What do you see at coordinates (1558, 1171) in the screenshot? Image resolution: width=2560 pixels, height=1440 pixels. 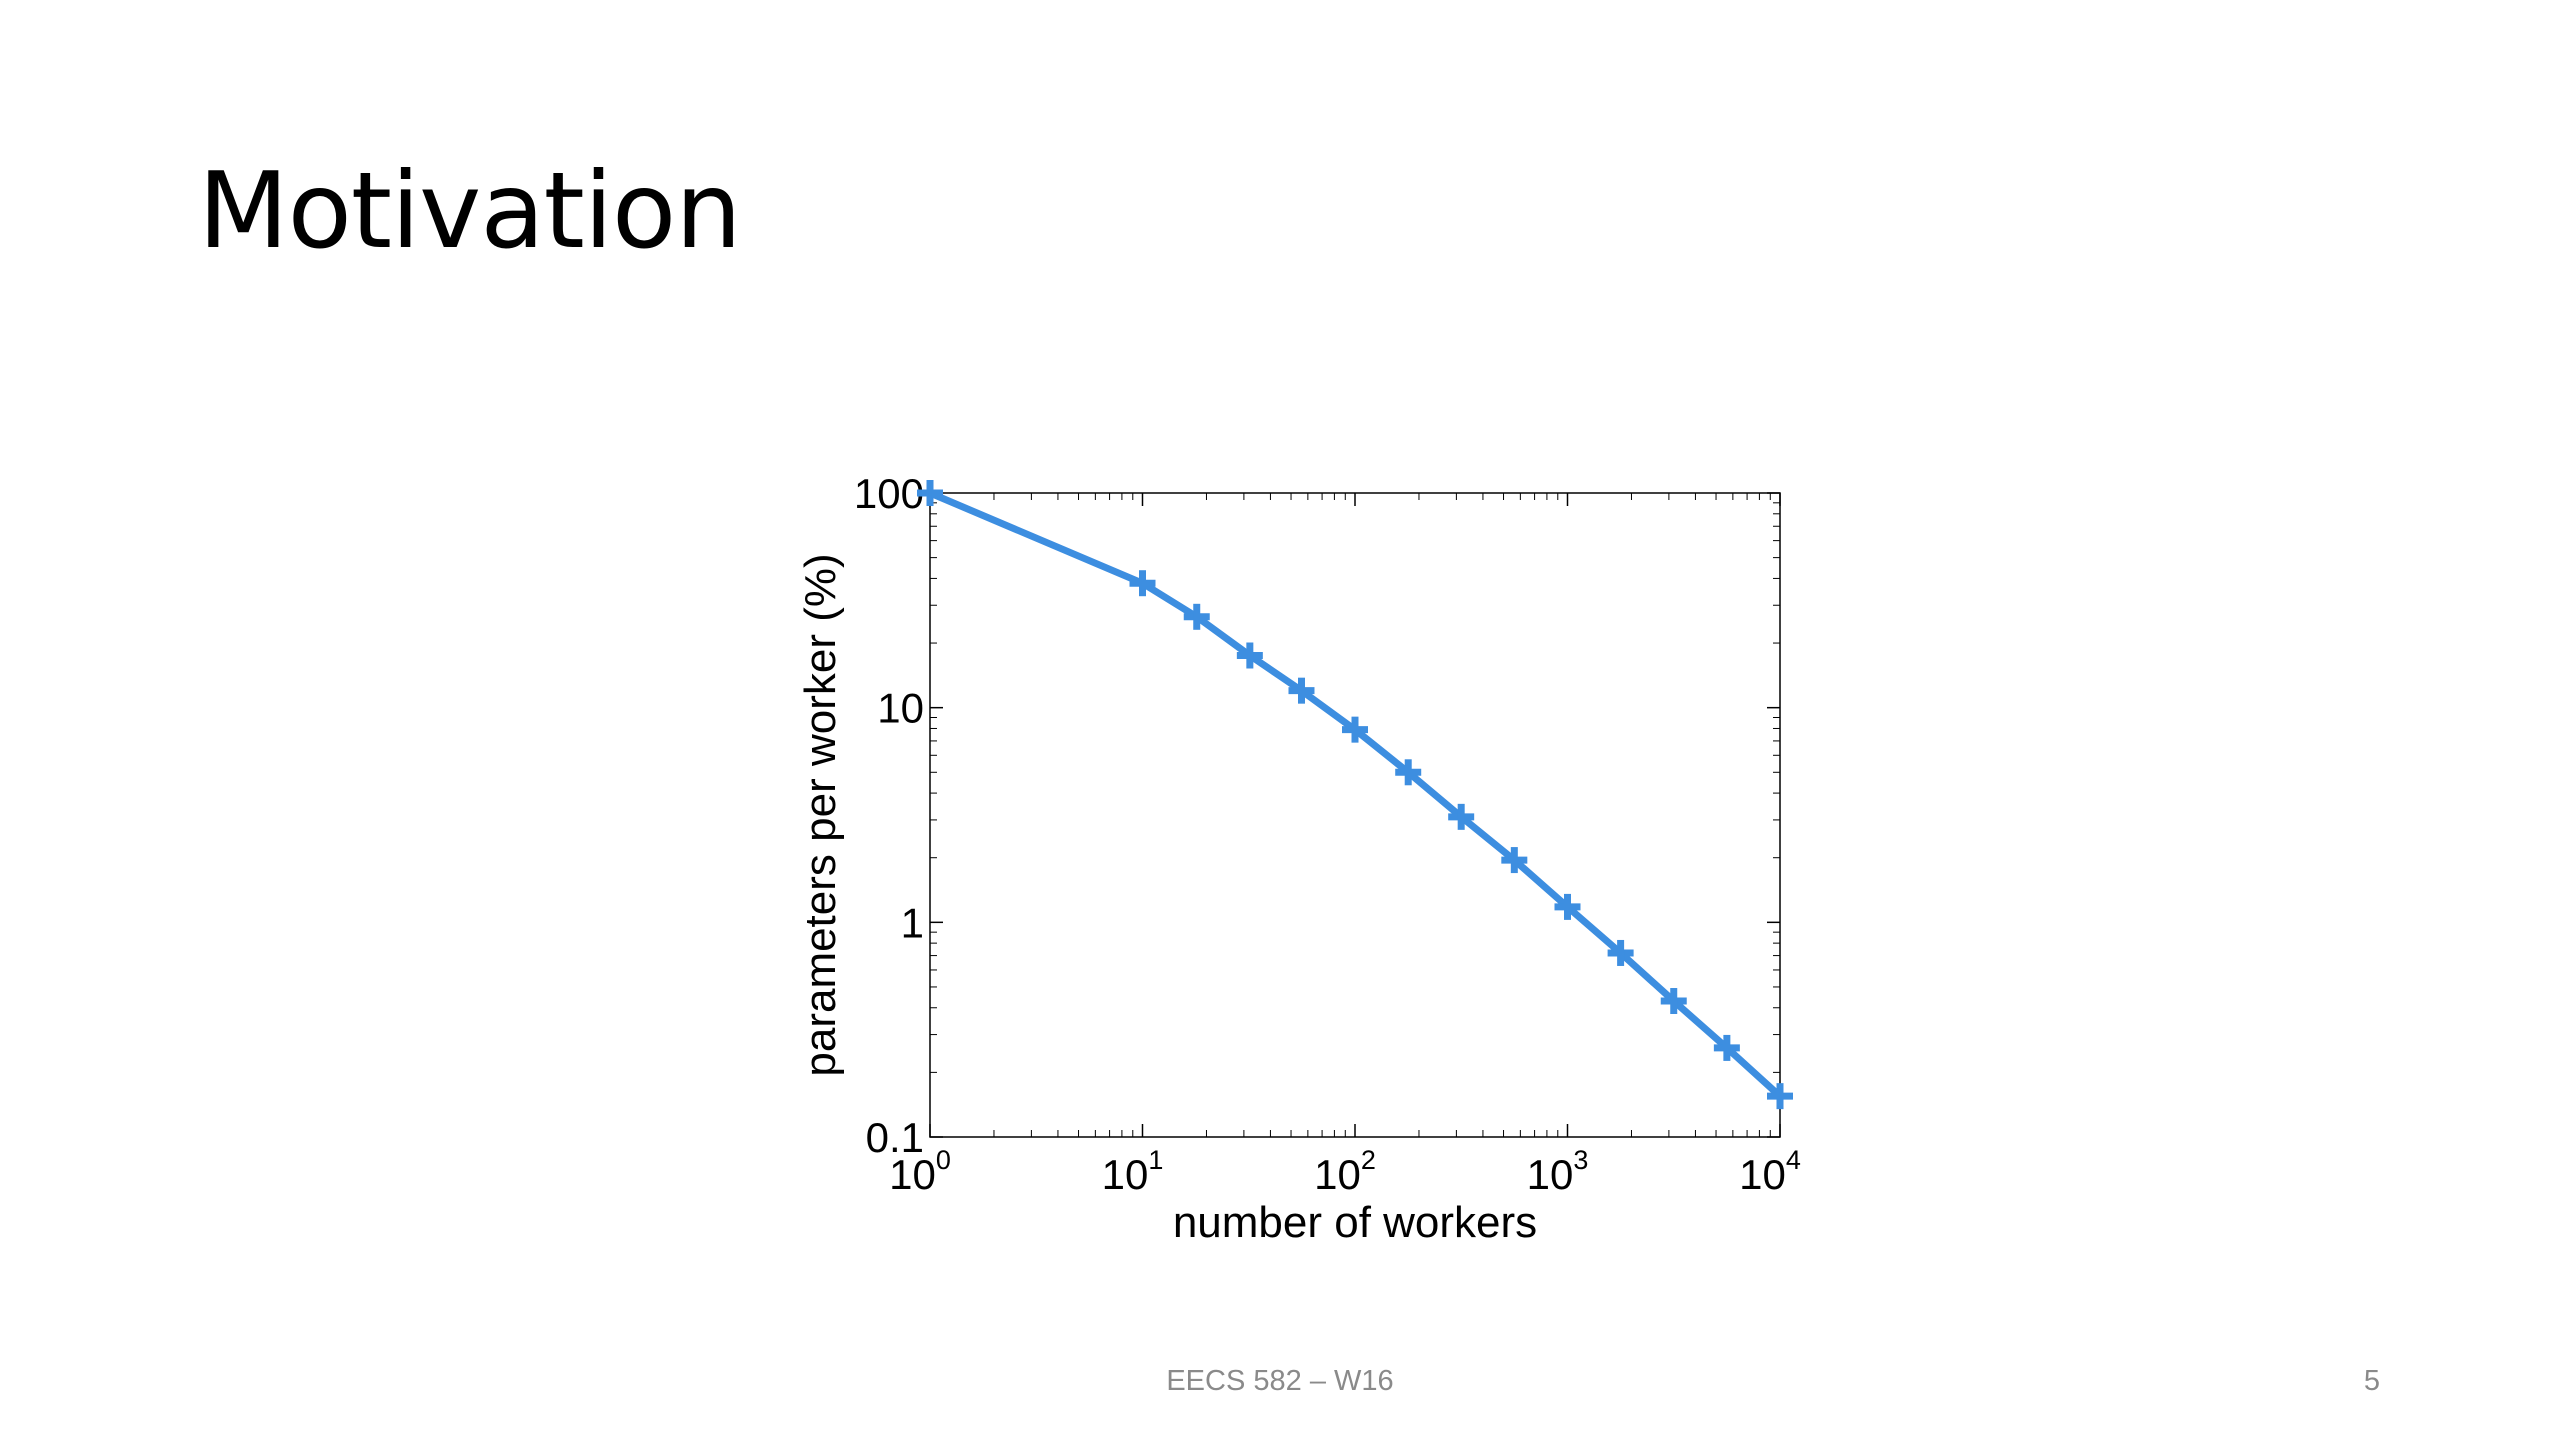 I see `x-tick-label: 10³` at bounding box center [1558, 1171].